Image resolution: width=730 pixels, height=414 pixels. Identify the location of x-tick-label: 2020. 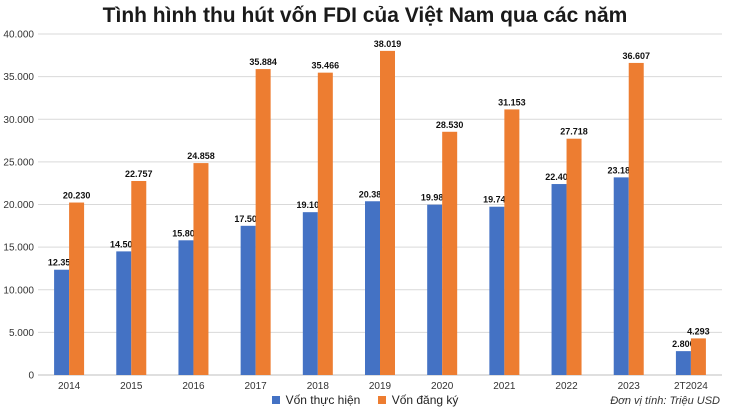
(442, 386).